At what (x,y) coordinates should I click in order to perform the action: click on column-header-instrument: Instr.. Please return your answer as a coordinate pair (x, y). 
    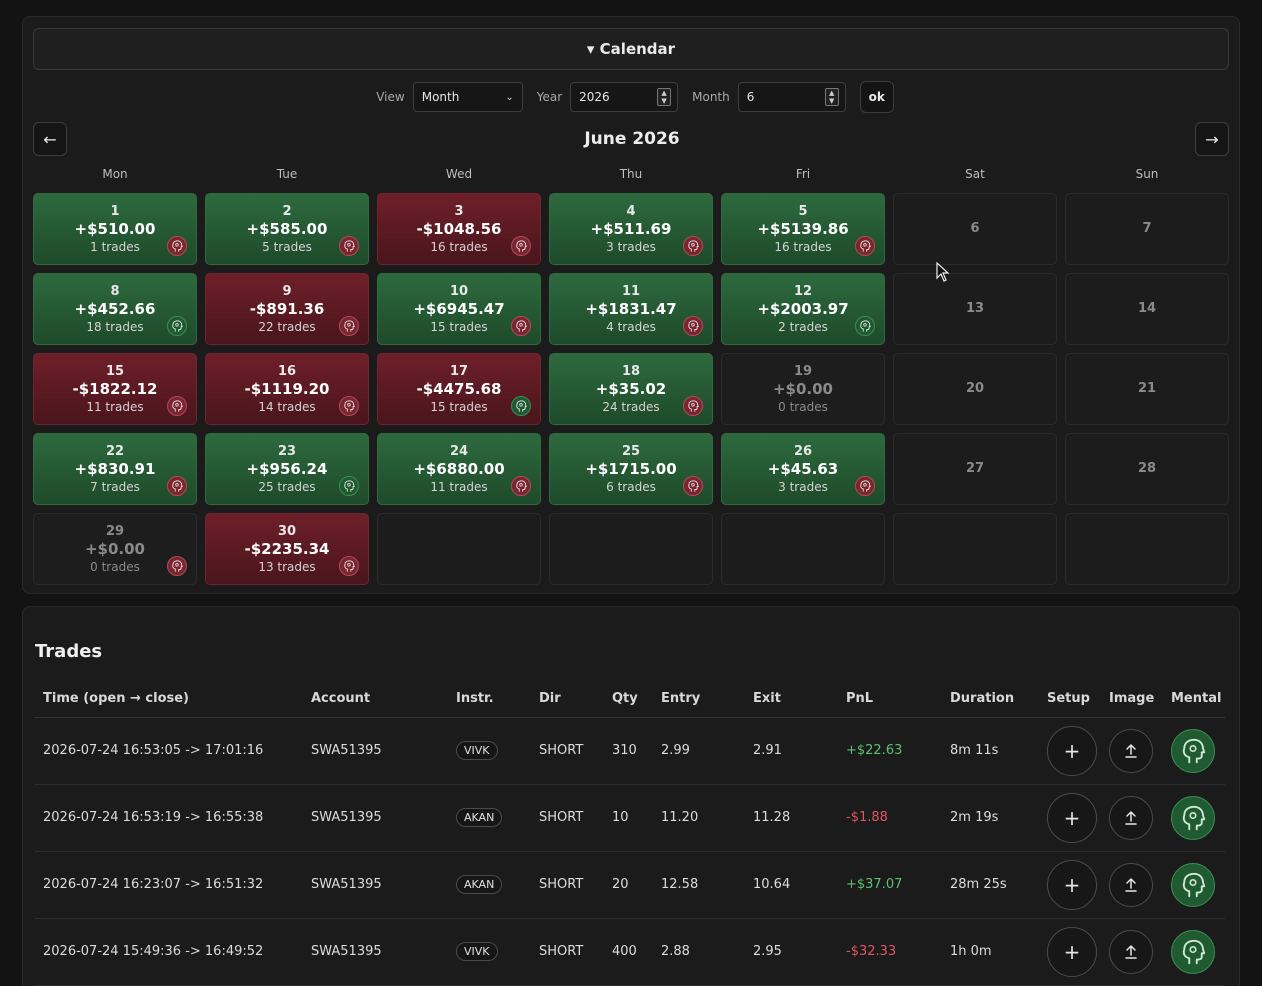
    Looking at the image, I should click on (489, 699).